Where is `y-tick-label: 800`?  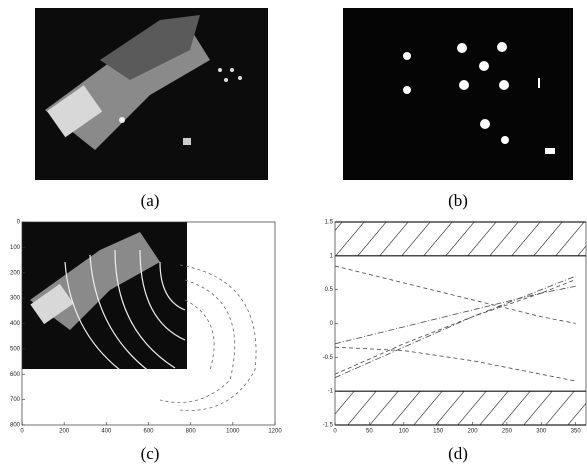
y-tick-label: 800 is located at coordinates (15, 426).